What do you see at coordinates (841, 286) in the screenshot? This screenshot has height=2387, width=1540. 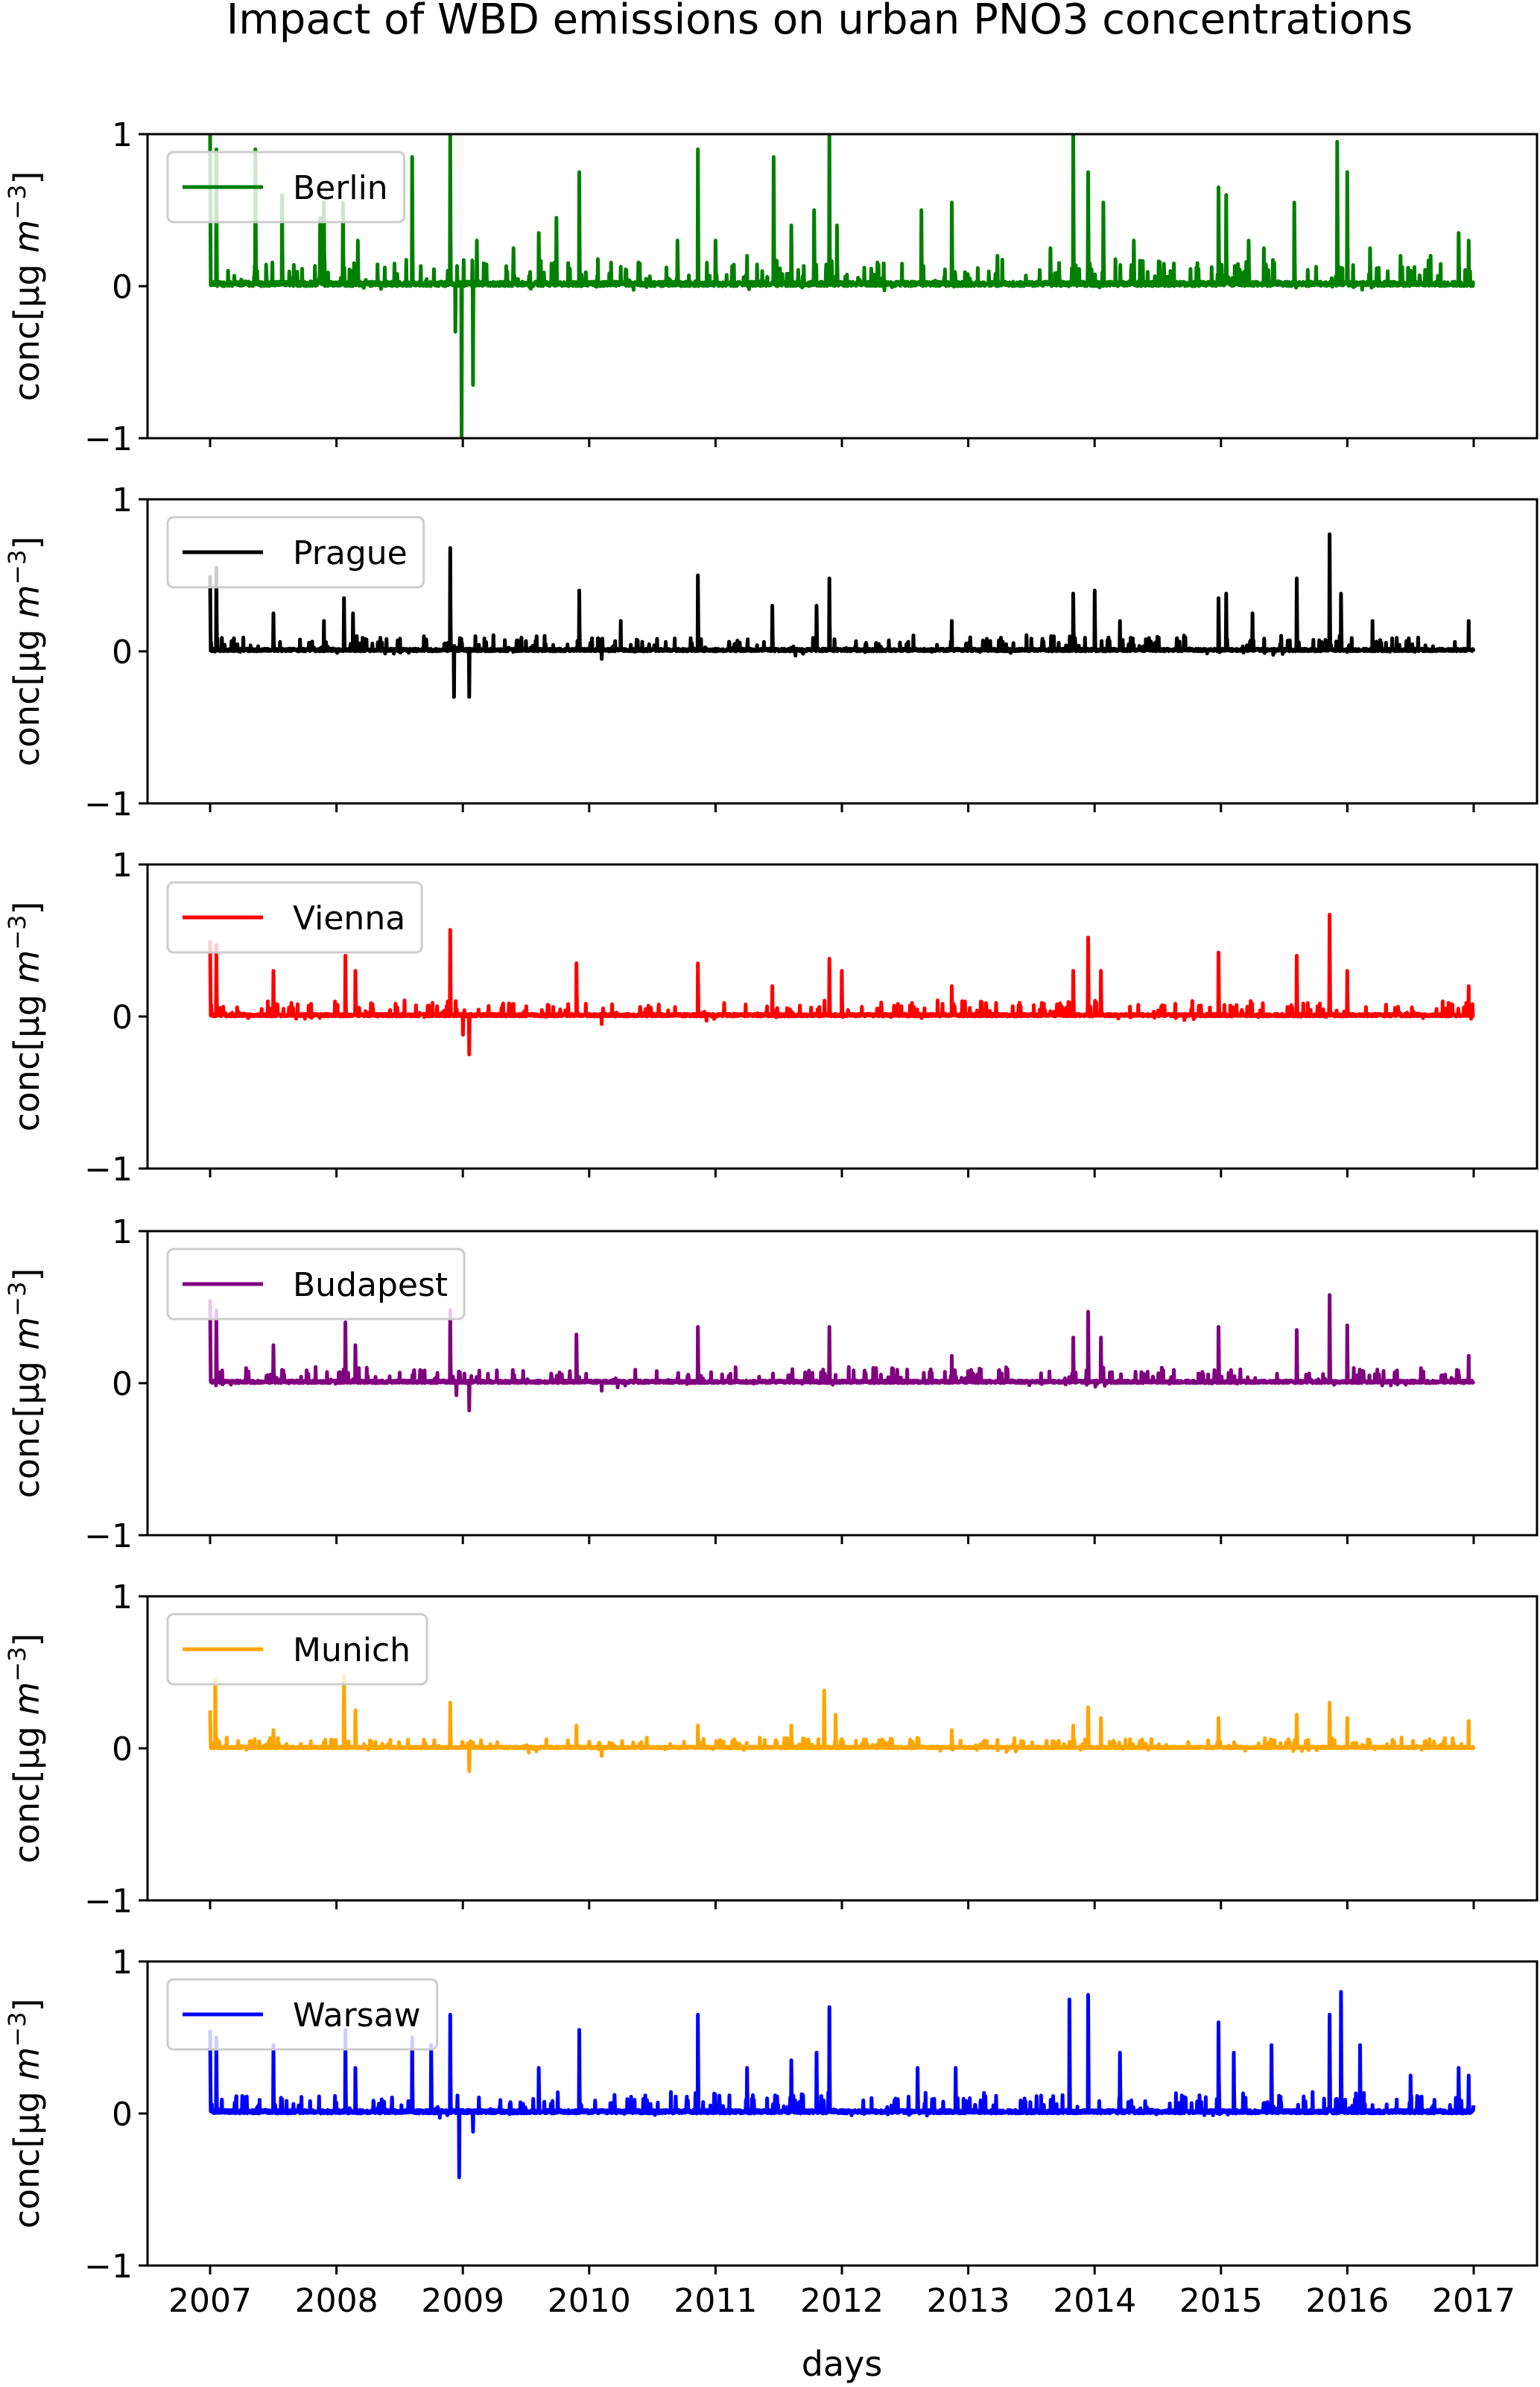 I see `series-line-berlin` at bounding box center [841, 286].